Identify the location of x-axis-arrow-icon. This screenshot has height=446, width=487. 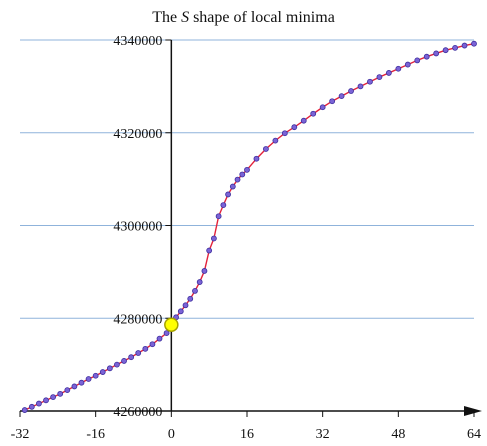
(473, 411).